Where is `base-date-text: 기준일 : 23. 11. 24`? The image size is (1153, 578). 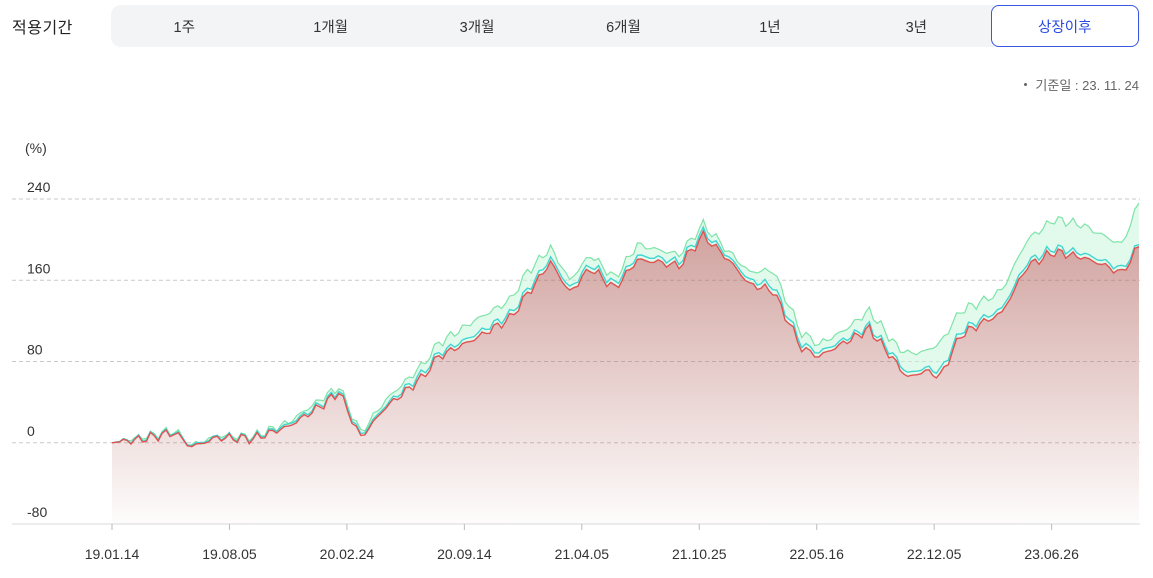 base-date-text: 기준일 : 23. 11. 24 is located at coordinates (1087, 85).